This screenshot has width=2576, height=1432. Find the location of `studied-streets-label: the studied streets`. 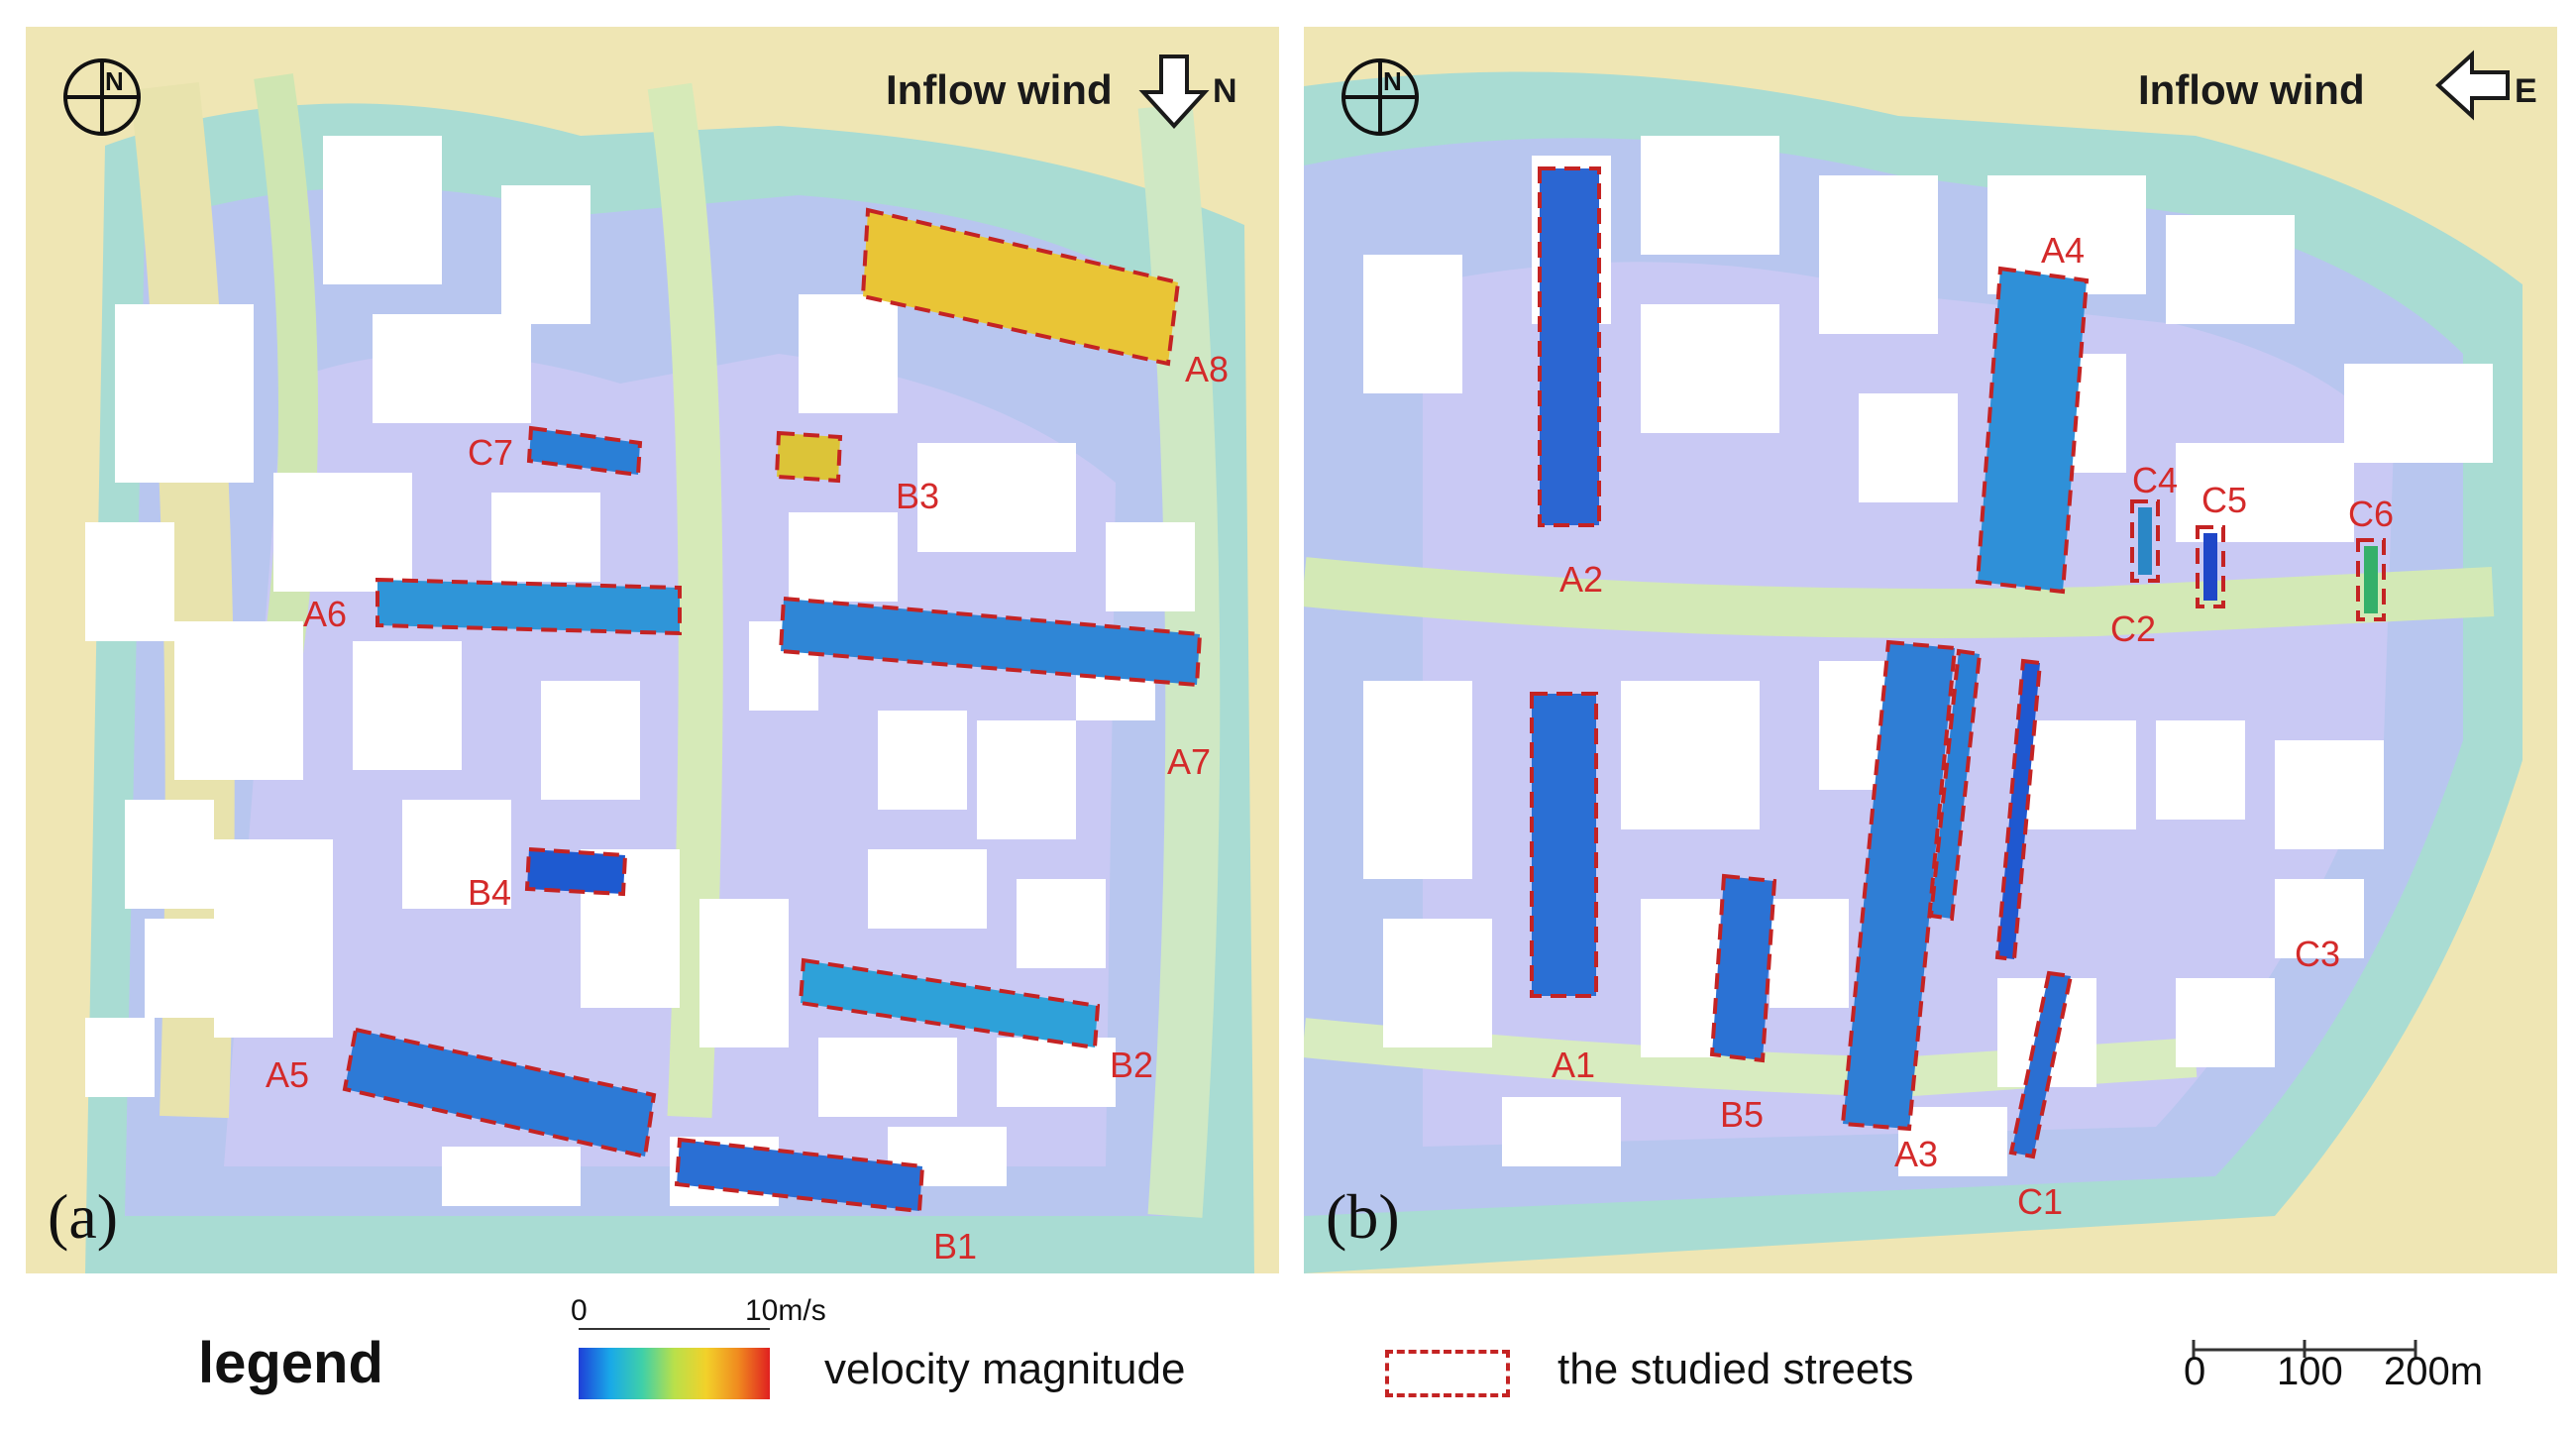

studied-streets-label: the studied streets is located at coordinates (1735, 1369).